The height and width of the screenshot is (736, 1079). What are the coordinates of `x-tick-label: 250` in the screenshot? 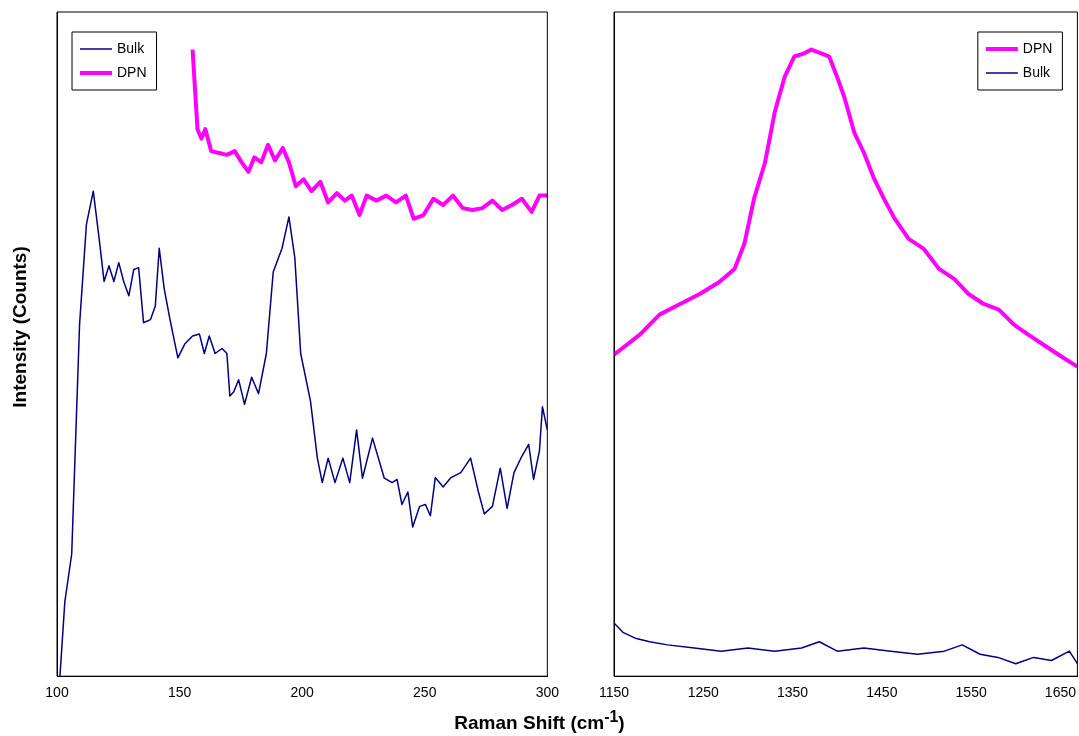 It's located at (425, 692).